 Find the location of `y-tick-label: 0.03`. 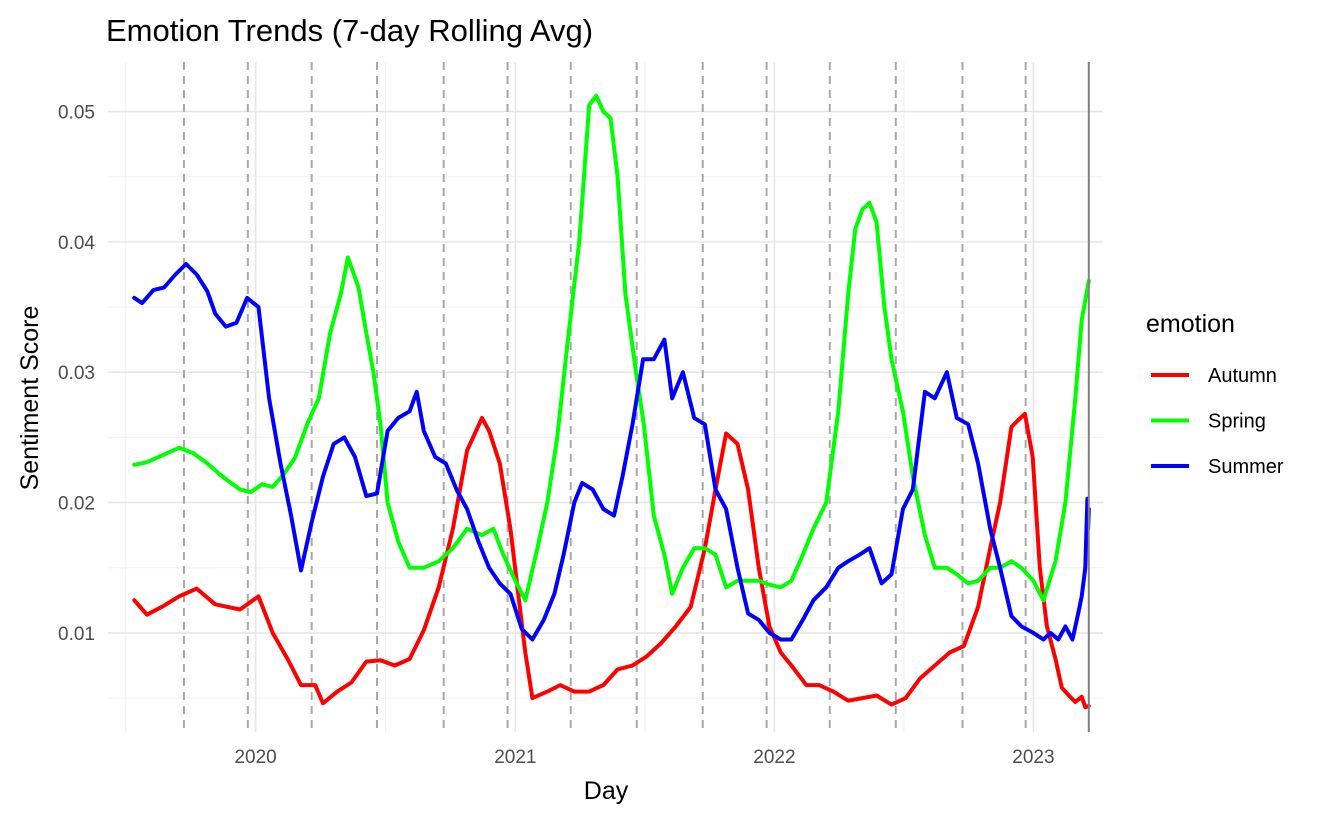

y-tick-label: 0.03 is located at coordinates (76, 373).